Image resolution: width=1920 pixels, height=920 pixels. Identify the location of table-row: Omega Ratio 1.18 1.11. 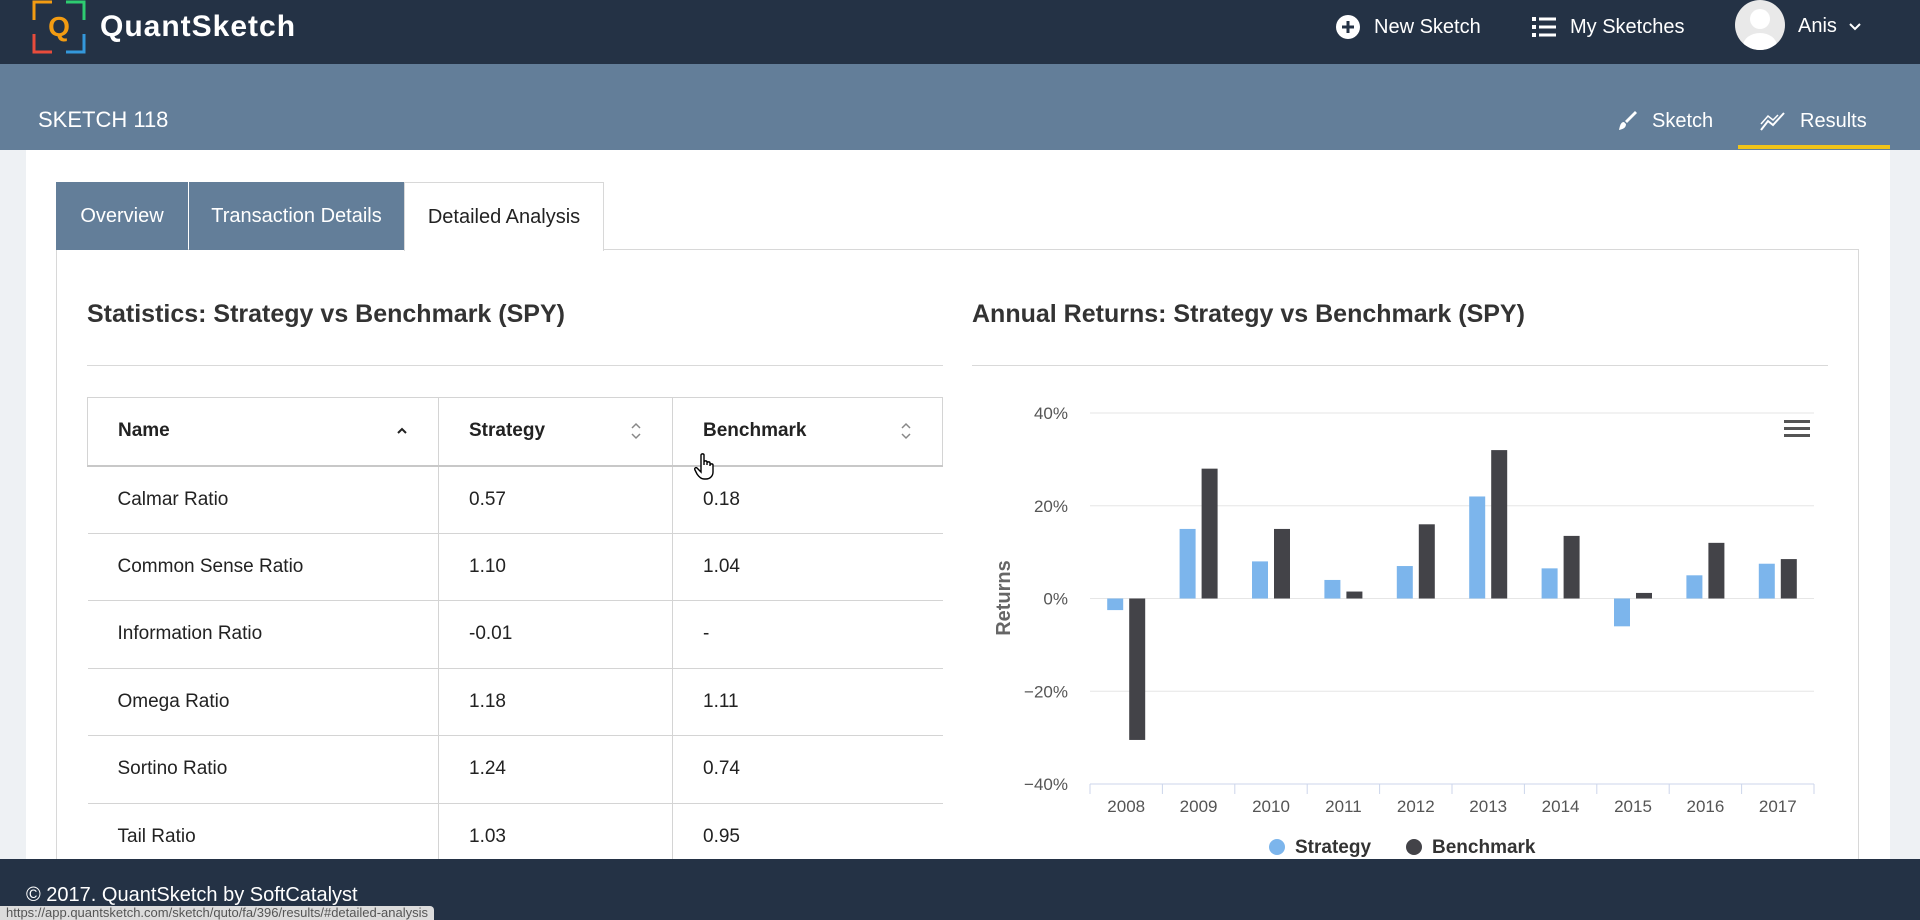
(515, 701).